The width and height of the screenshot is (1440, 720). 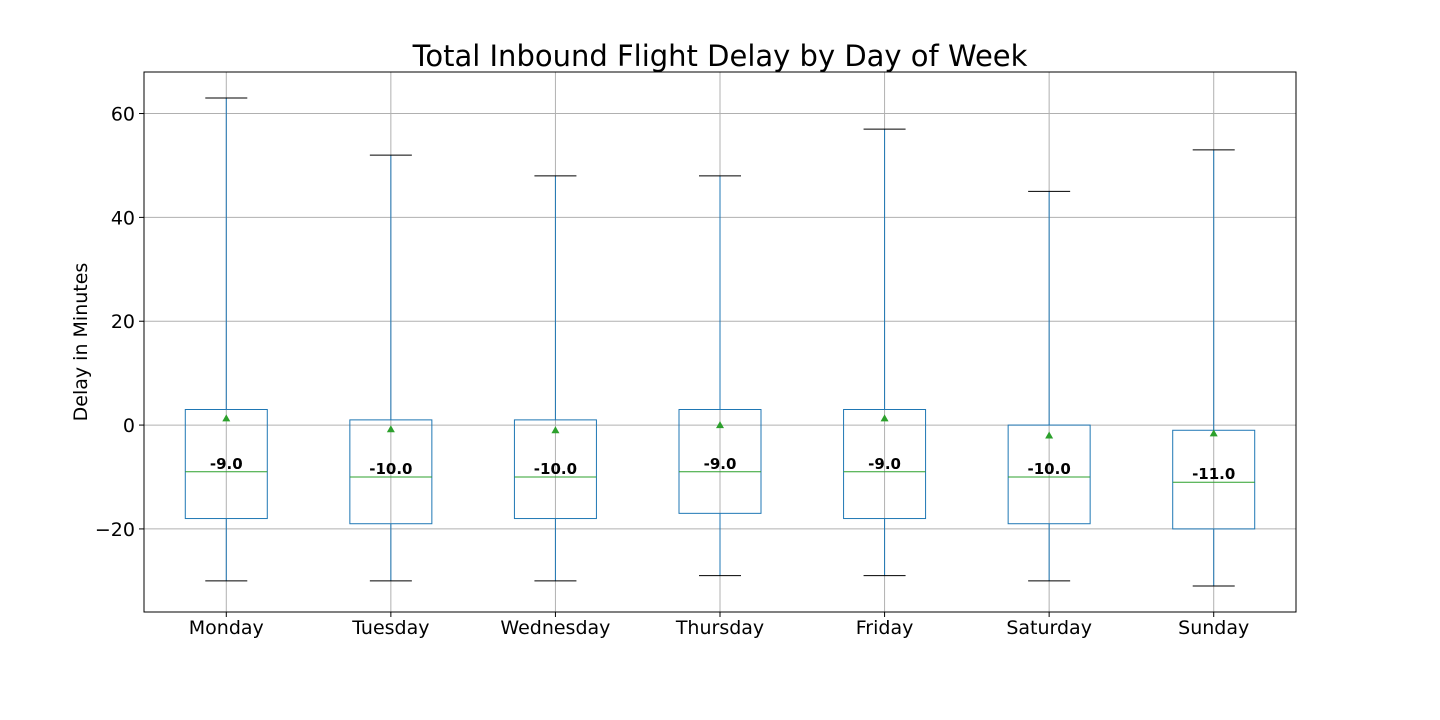 What do you see at coordinates (1049, 628) in the screenshot?
I see `x-tick-label: Saturday` at bounding box center [1049, 628].